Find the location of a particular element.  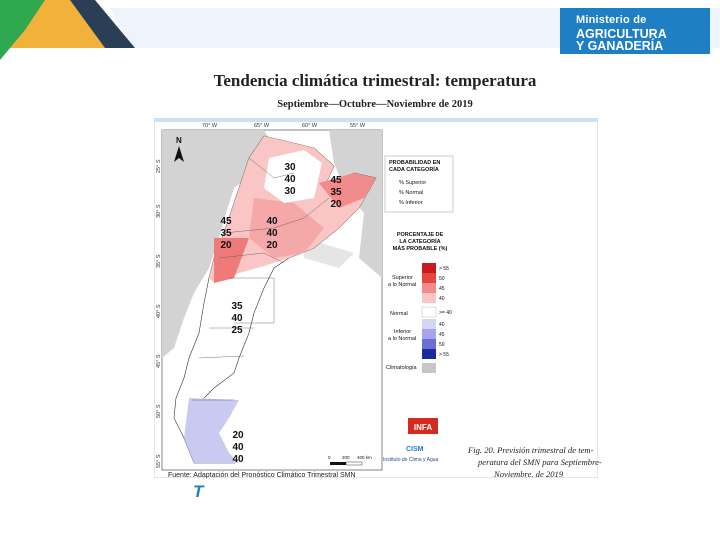

svg-text: PROBABILIDAD EN is located at coordinates (414, 163).